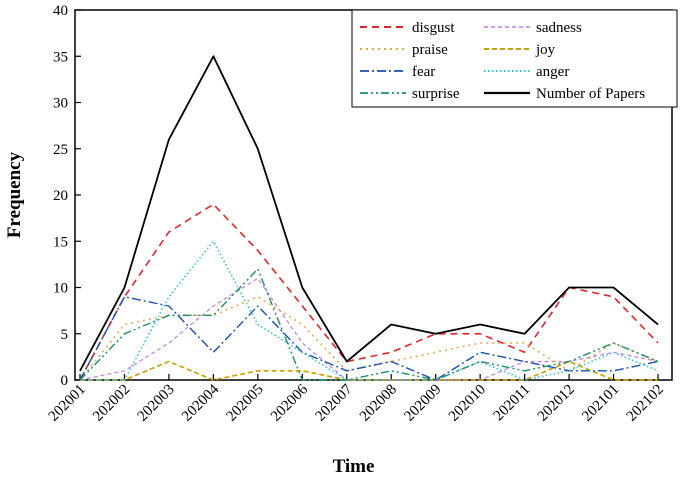  What do you see at coordinates (245, 403) in the screenshot?
I see `x-tick-label: 202005` at bounding box center [245, 403].